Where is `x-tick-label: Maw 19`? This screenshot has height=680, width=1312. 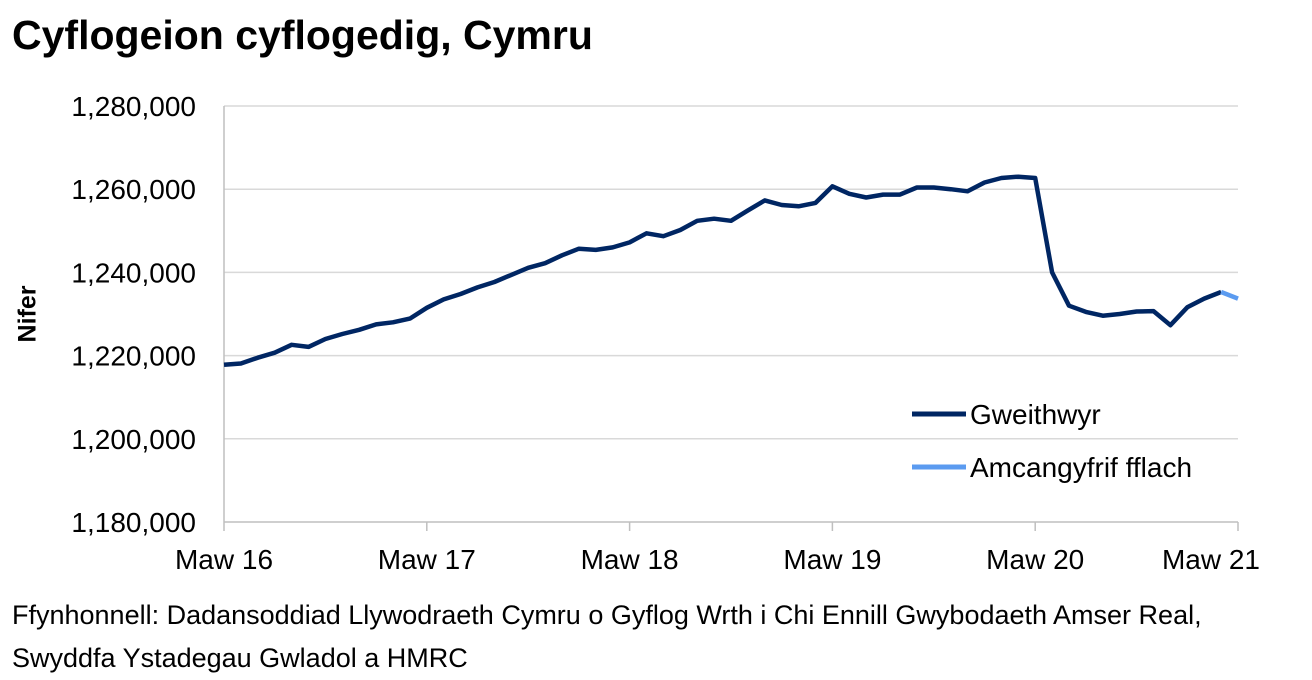 x-tick-label: Maw 19 is located at coordinates (832, 559).